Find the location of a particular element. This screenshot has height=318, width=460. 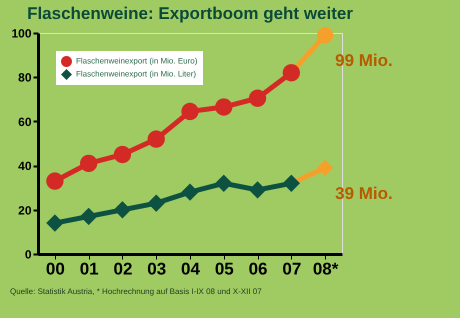

x-tick-label: 01 is located at coordinates (89, 269).